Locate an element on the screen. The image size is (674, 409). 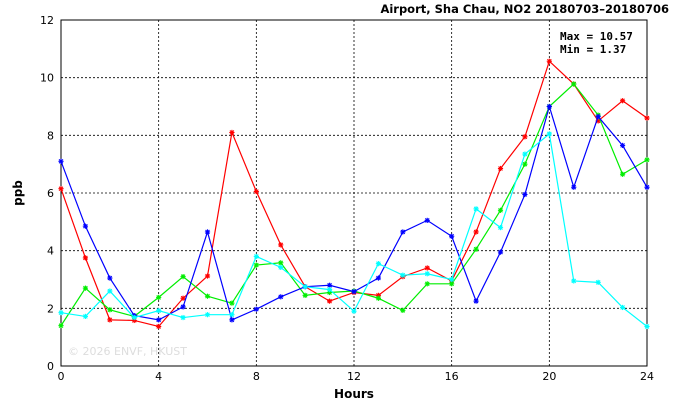
y-tick-label: 10 is located at coordinates (47, 78).